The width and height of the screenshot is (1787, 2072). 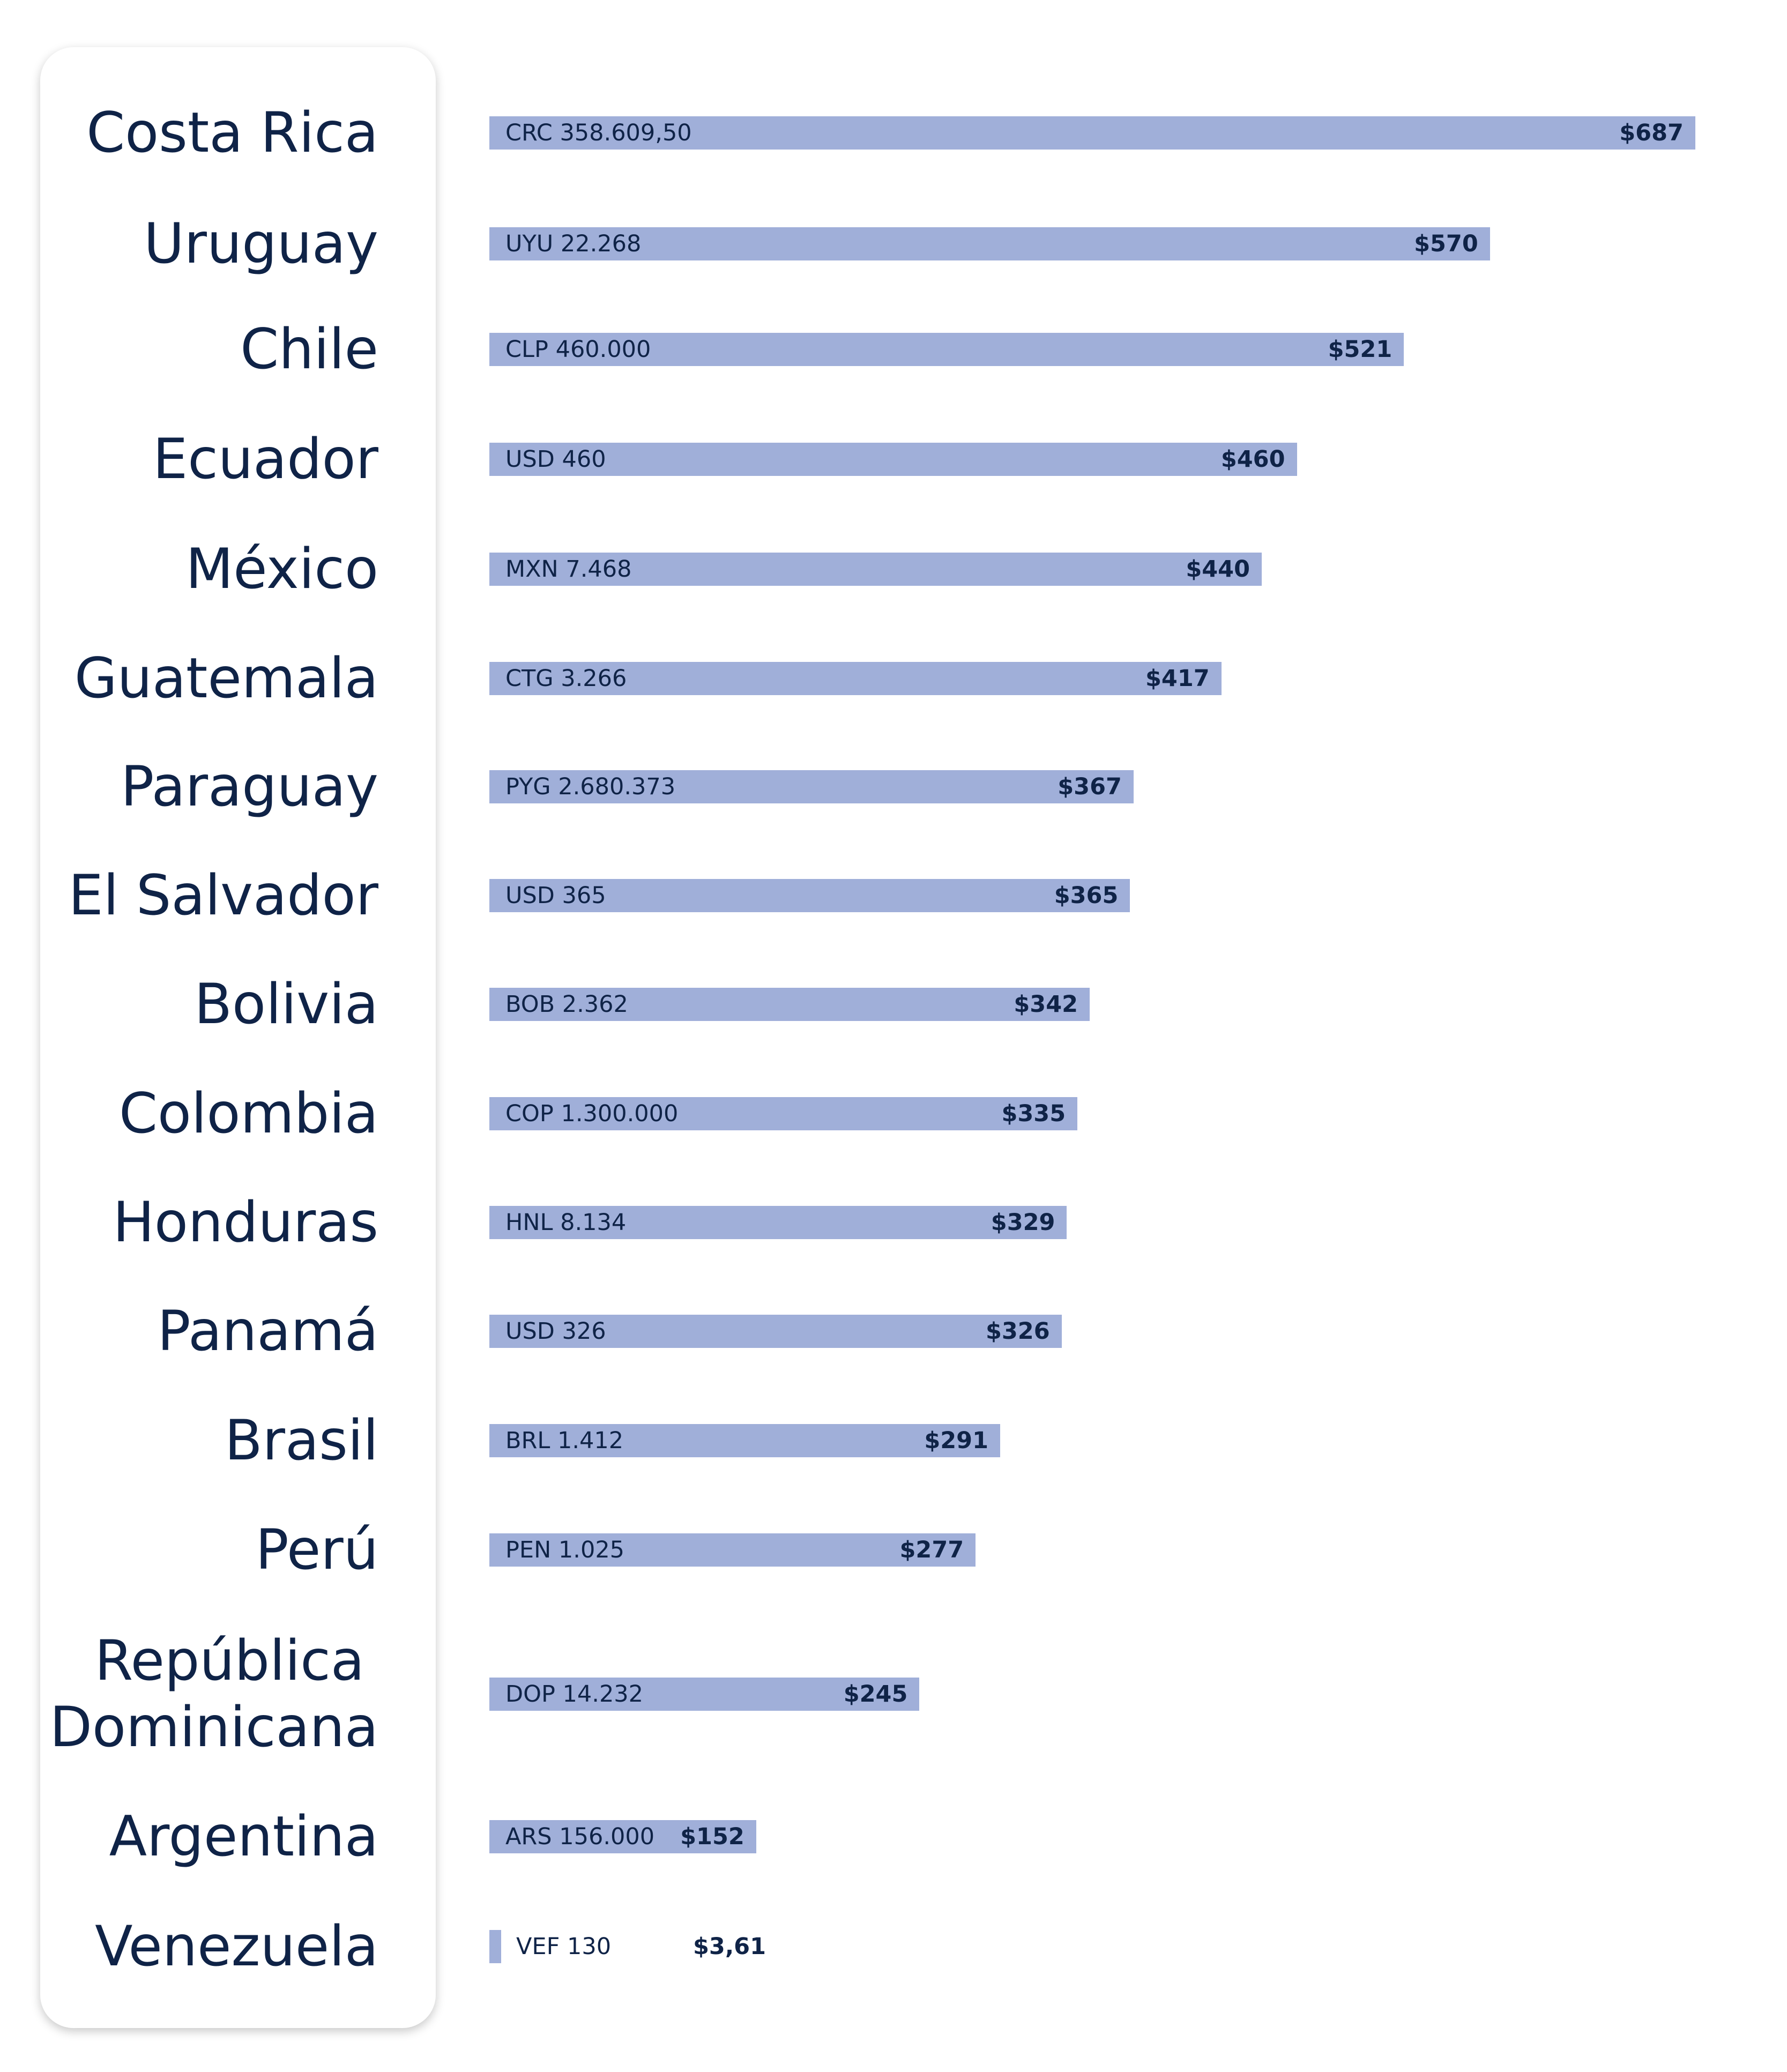 I want to click on bar-republica-dominicana, so click(x=704, y=1694).